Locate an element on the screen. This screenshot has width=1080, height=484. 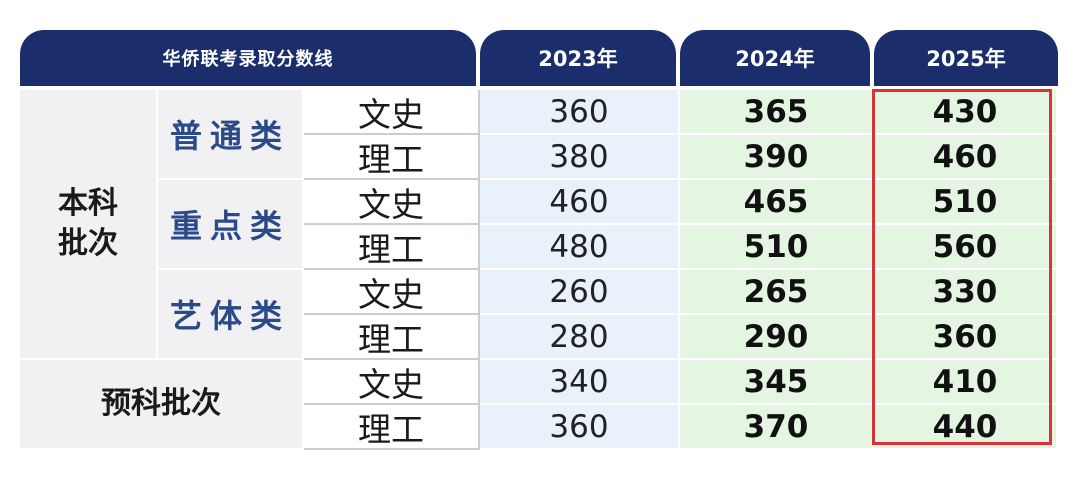
group-label-preparatory: 预科批次 is located at coordinates (162, 405).